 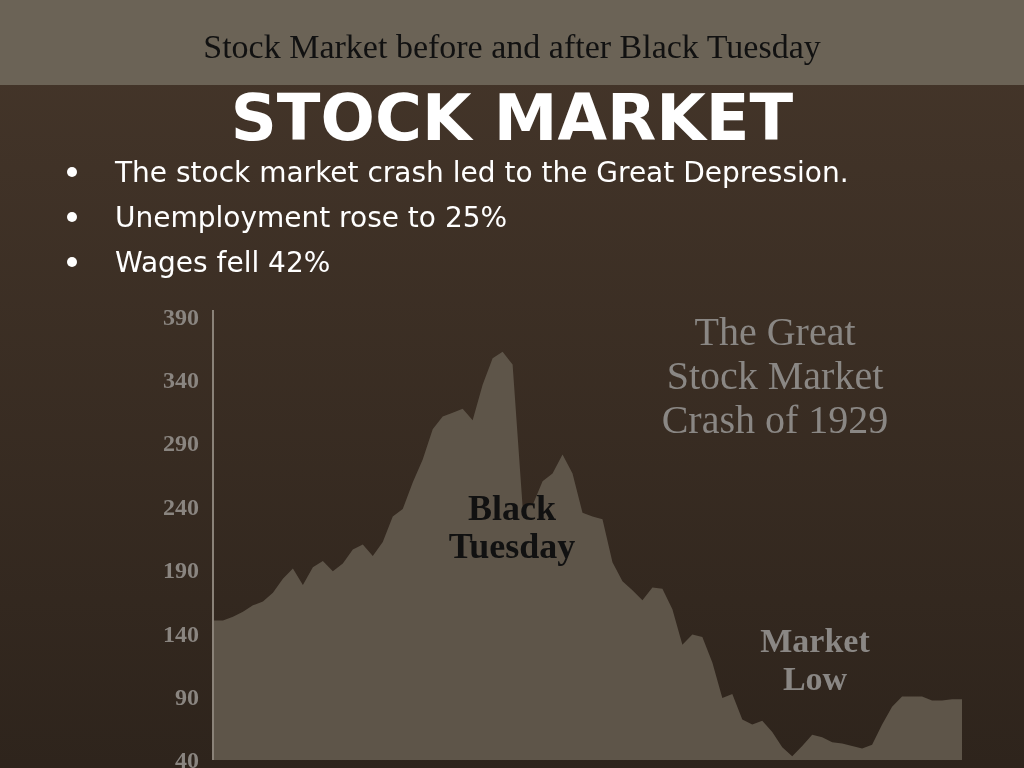 What do you see at coordinates (512, 118) in the screenshot?
I see `chart-title: STOCK MARKET` at bounding box center [512, 118].